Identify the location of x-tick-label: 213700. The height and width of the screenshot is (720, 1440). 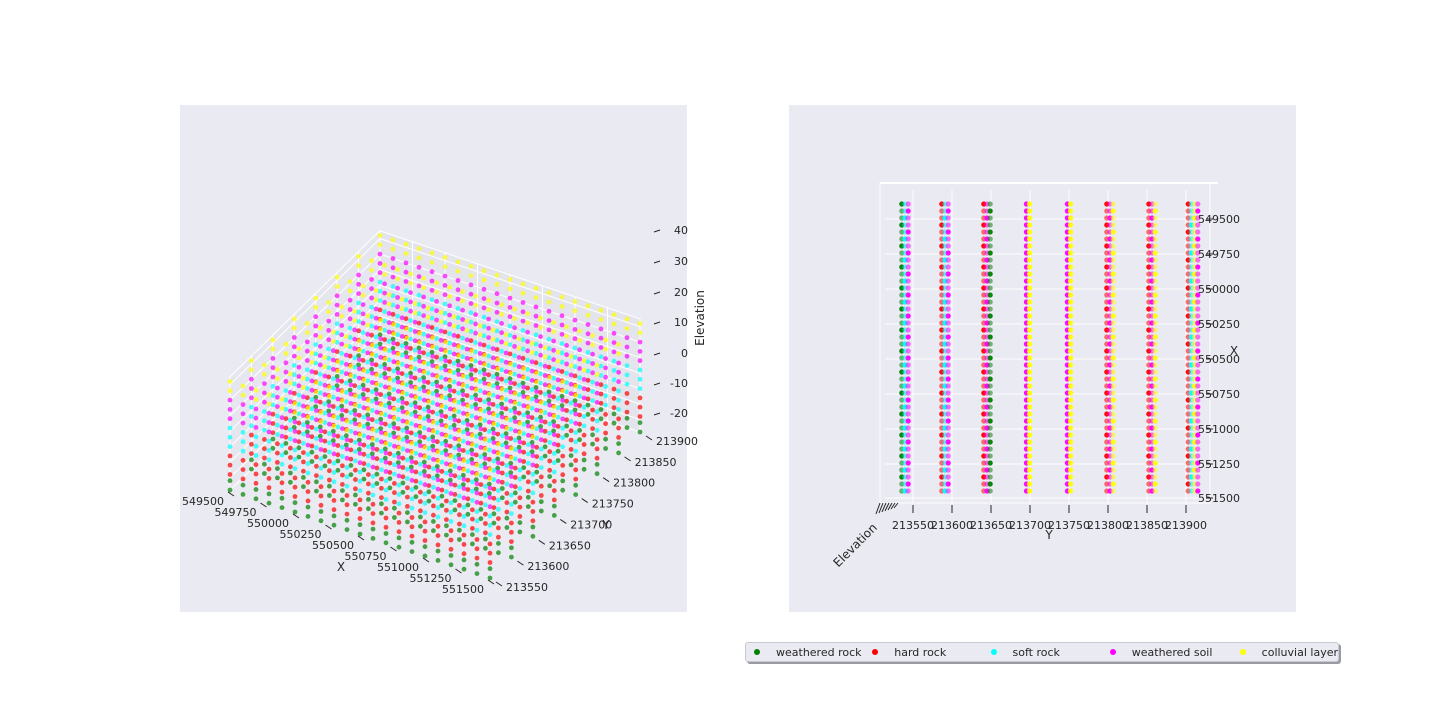
(1030, 525).